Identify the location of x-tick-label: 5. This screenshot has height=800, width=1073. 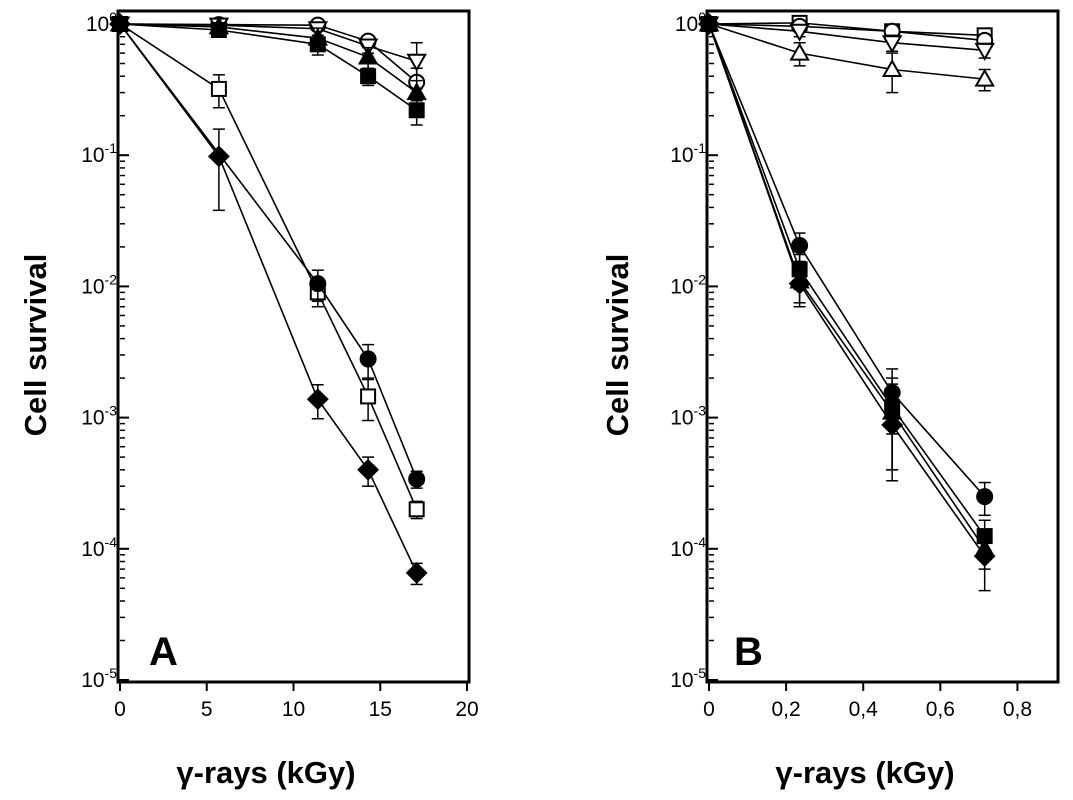
(207, 709).